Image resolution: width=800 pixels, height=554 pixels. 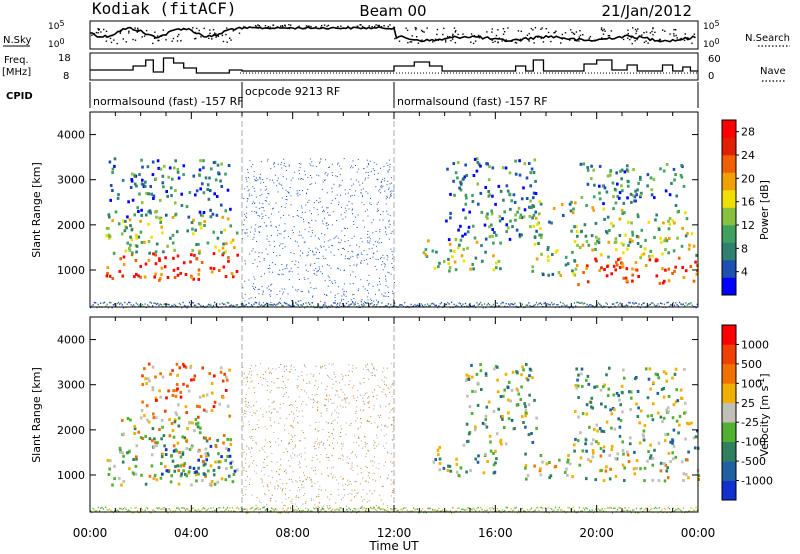 I want to click on colorbar-segment, so click(x=729, y=373).